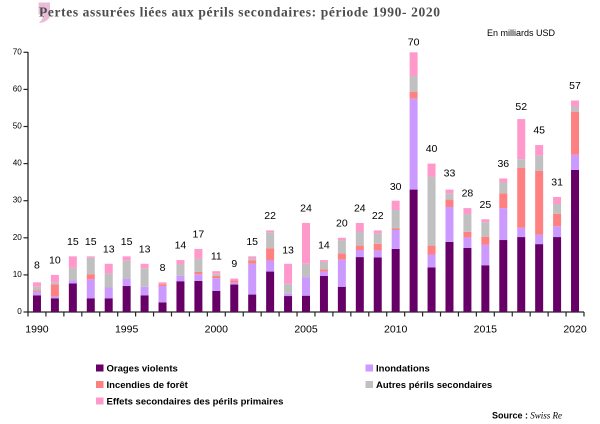 The image size is (600, 424). Describe the element at coordinates (557, 182) in the screenshot. I see `svg-text: 31` at that location.